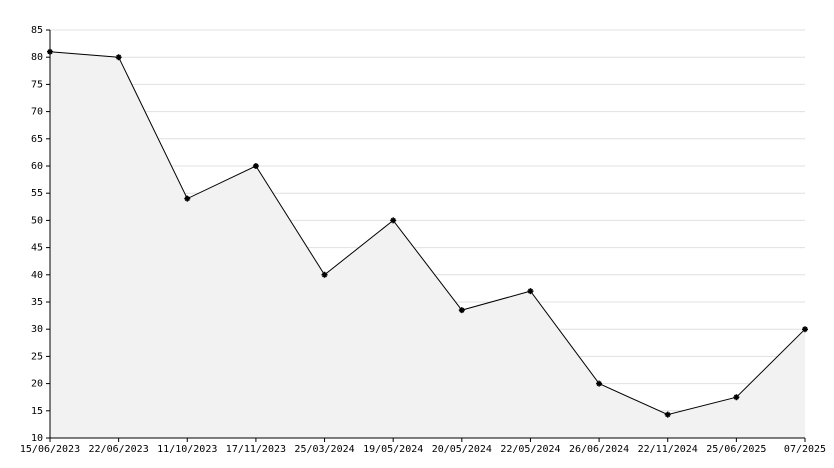  I want to click on y-tick-label: 70, so click(37, 112).